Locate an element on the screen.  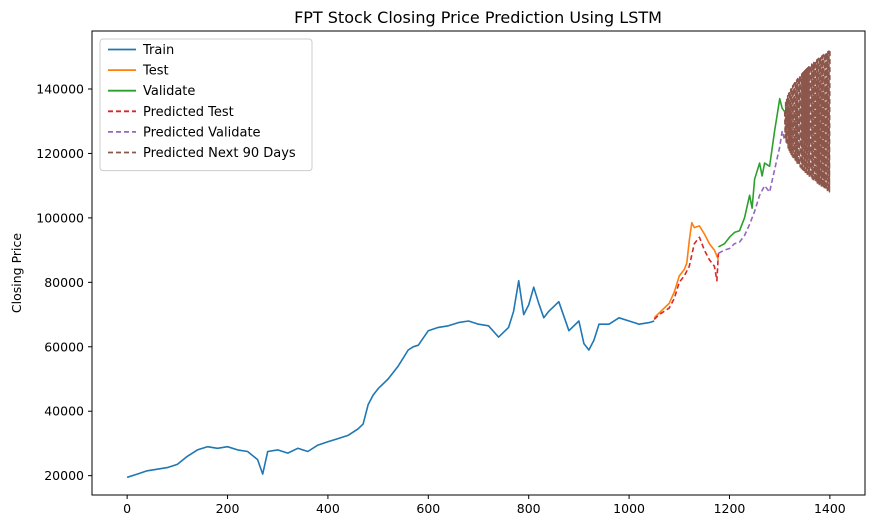
legend-label: Predicted Test is located at coordinates (188, 112).